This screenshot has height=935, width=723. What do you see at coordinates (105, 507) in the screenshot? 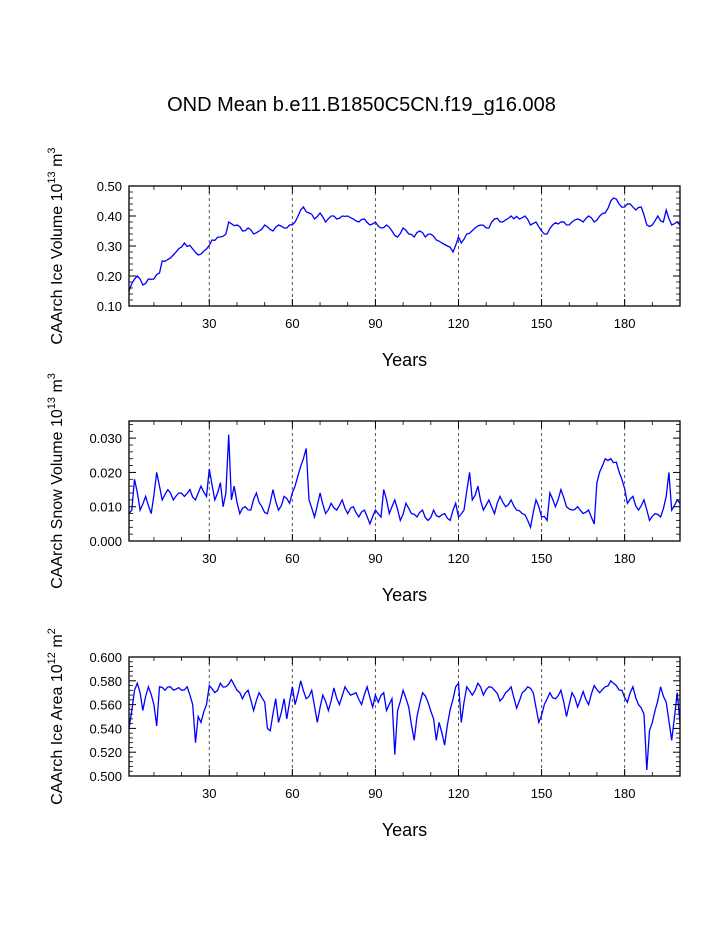
I see `y-tick-label: 0.010` at bounding box center [105, 507].